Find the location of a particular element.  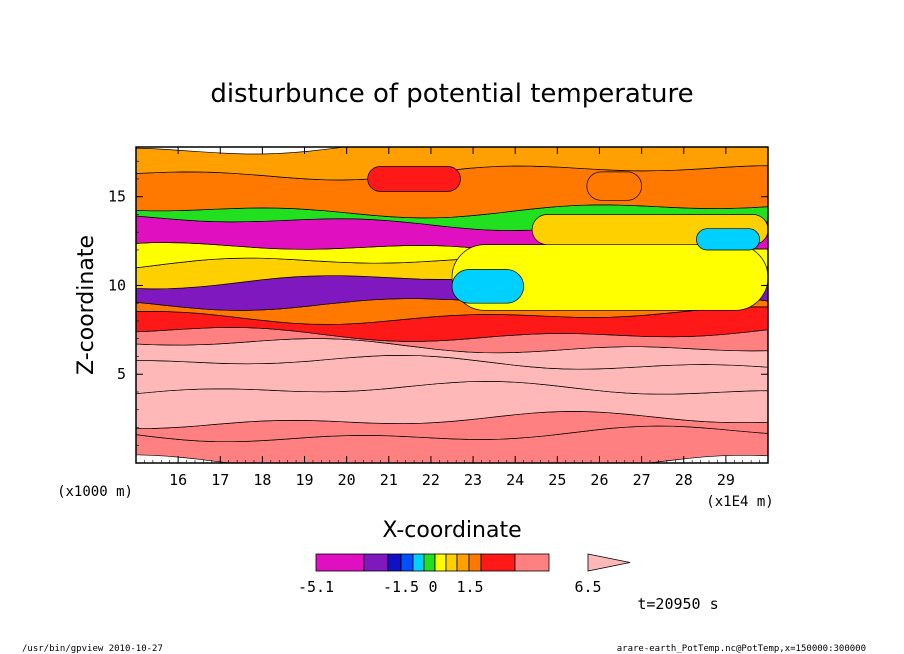

y-tick-label: 5 is located at coordinates (121, 374).